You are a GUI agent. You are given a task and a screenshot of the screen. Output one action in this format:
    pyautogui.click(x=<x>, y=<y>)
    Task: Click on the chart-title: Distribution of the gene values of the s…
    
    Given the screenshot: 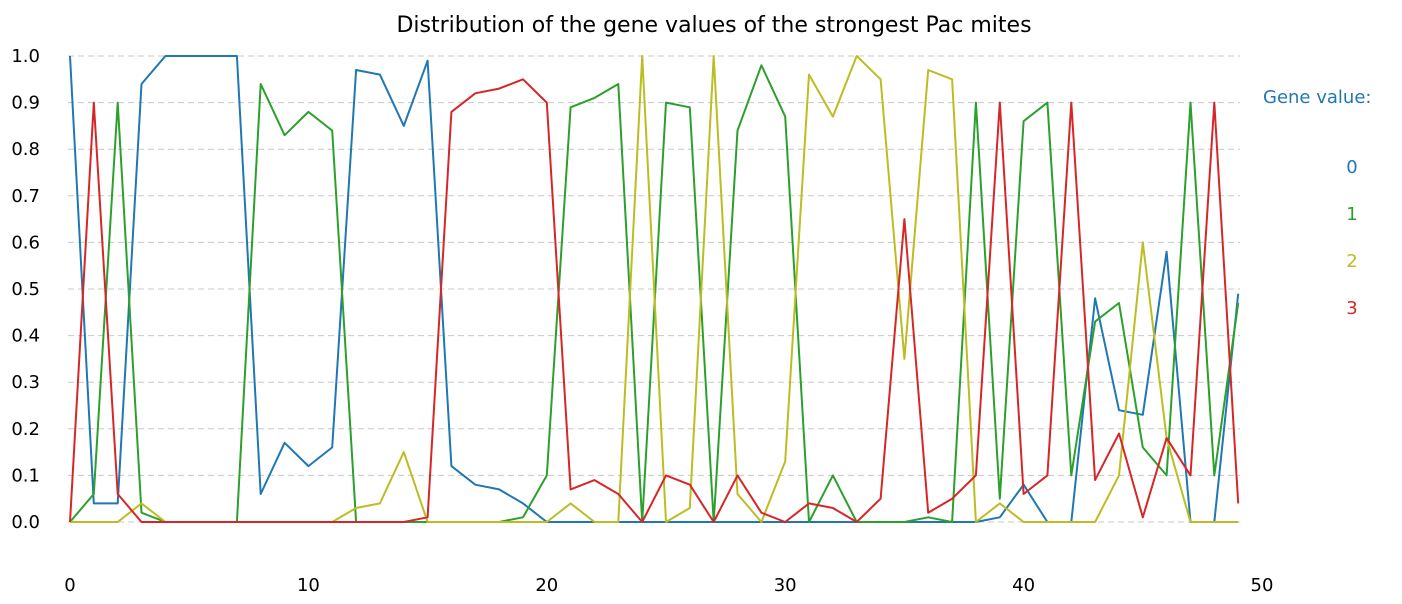 What is the action you would take?
    pyautogui.click(x=713, y=25)
    